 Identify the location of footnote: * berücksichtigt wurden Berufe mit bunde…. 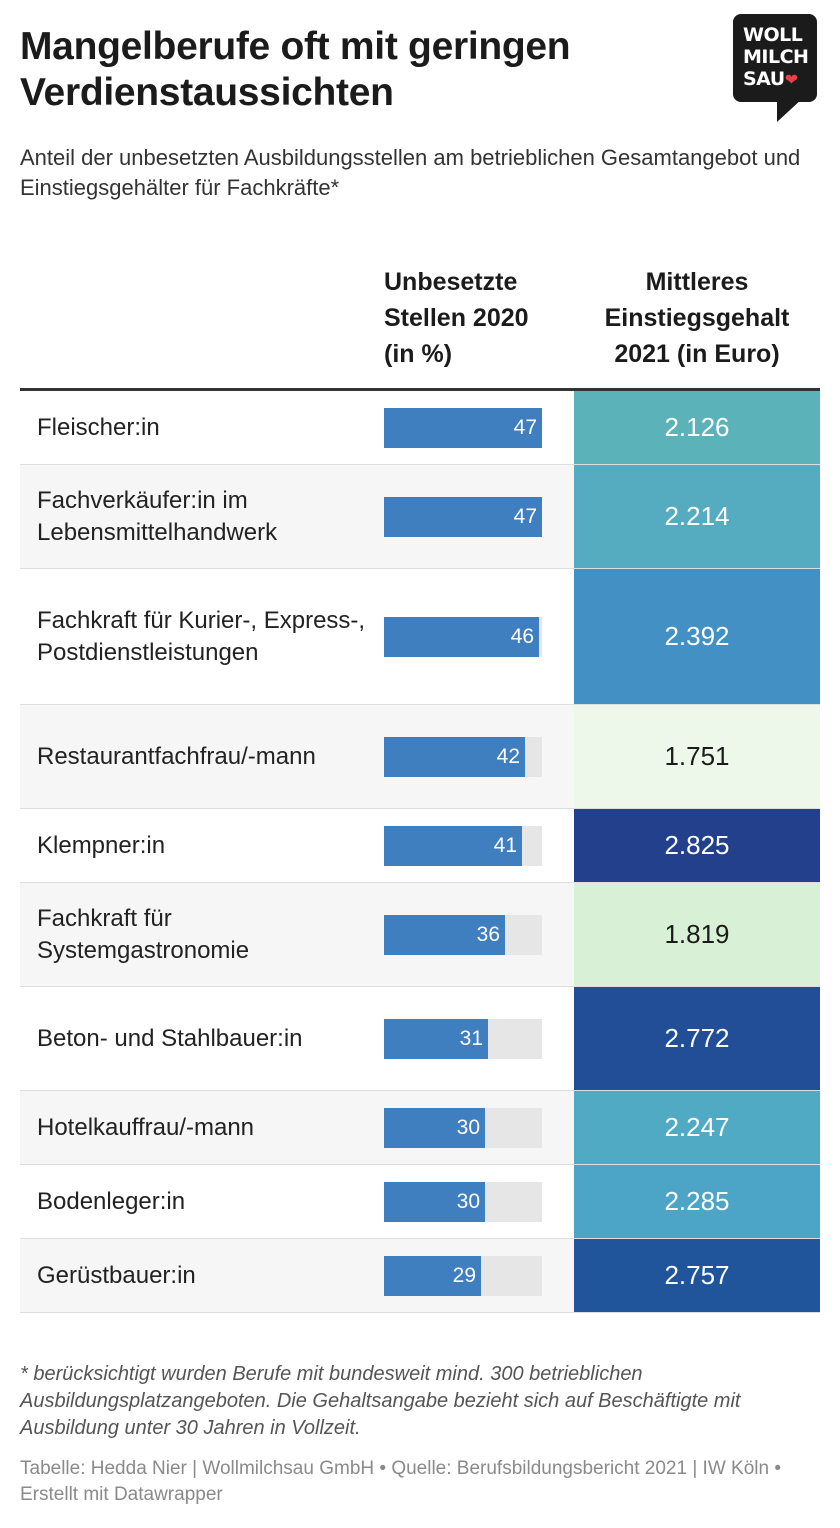
(380, 1401).